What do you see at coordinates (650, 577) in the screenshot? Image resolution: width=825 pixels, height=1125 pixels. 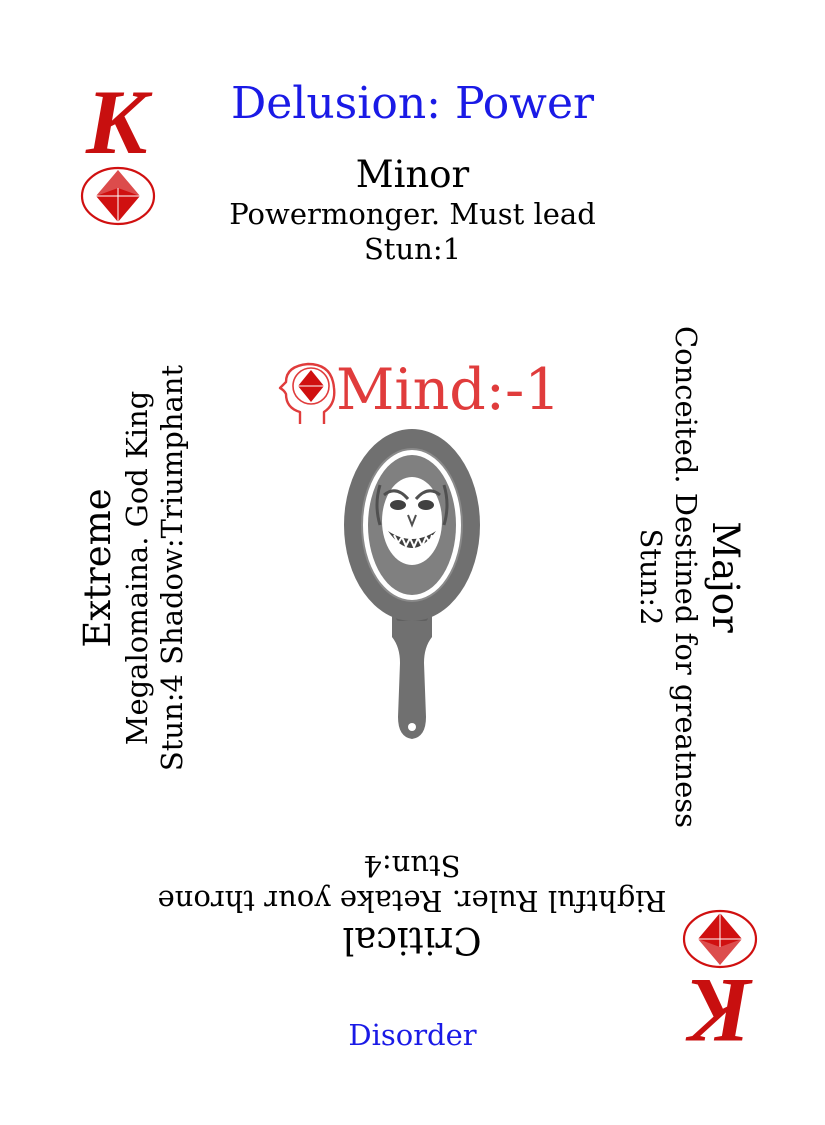 I see `band-major-stun: Stun:2` at bounding box center [650, 577].